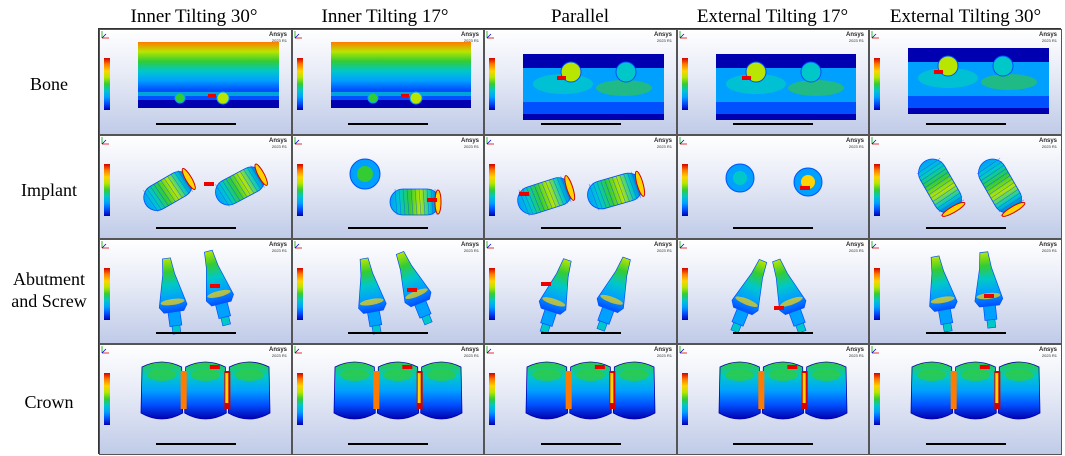  What do you see at coordinates (965, 291) in the screenshot?
I see `stress-panel-abutment-external-30: Ansys 2023 R1` at bounding box center [965, 291].